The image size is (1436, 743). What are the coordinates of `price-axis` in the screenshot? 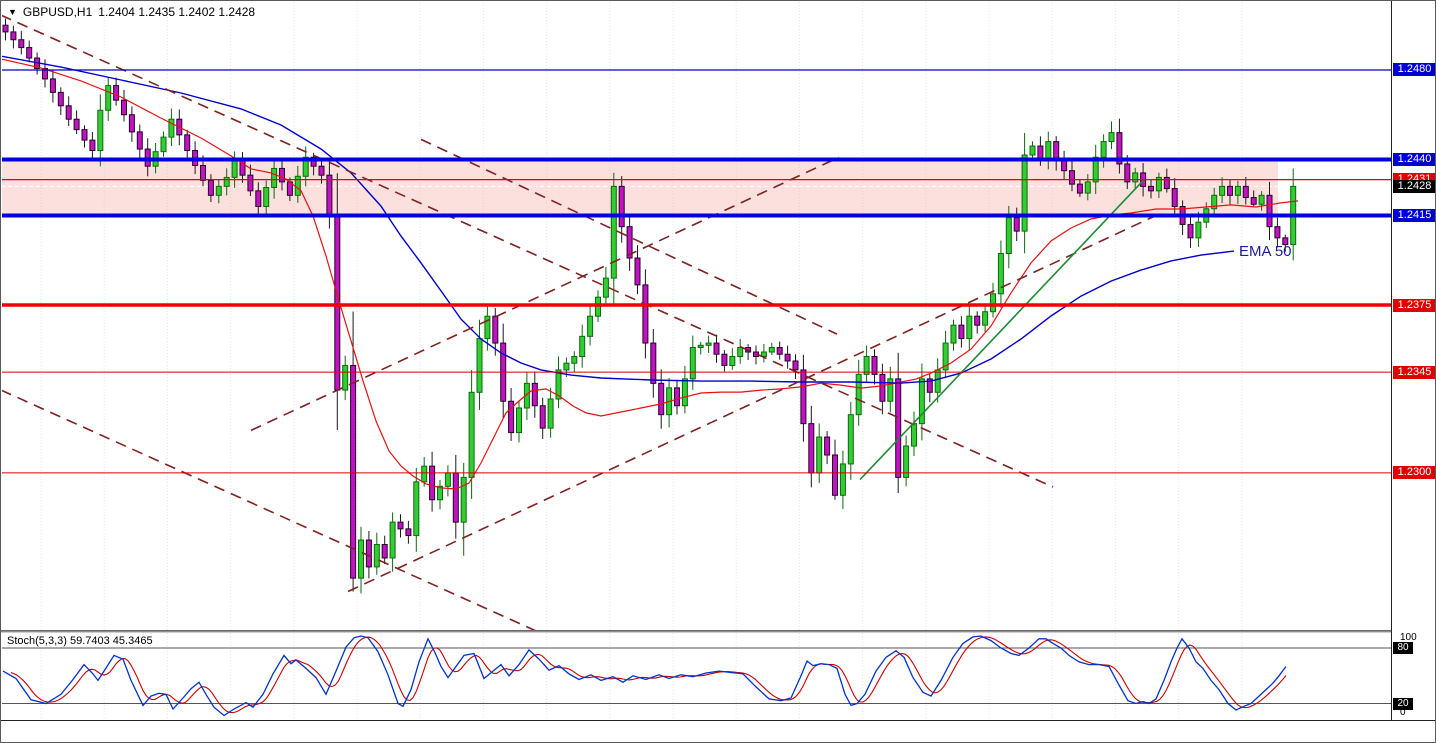 It's located at (1413, 360).